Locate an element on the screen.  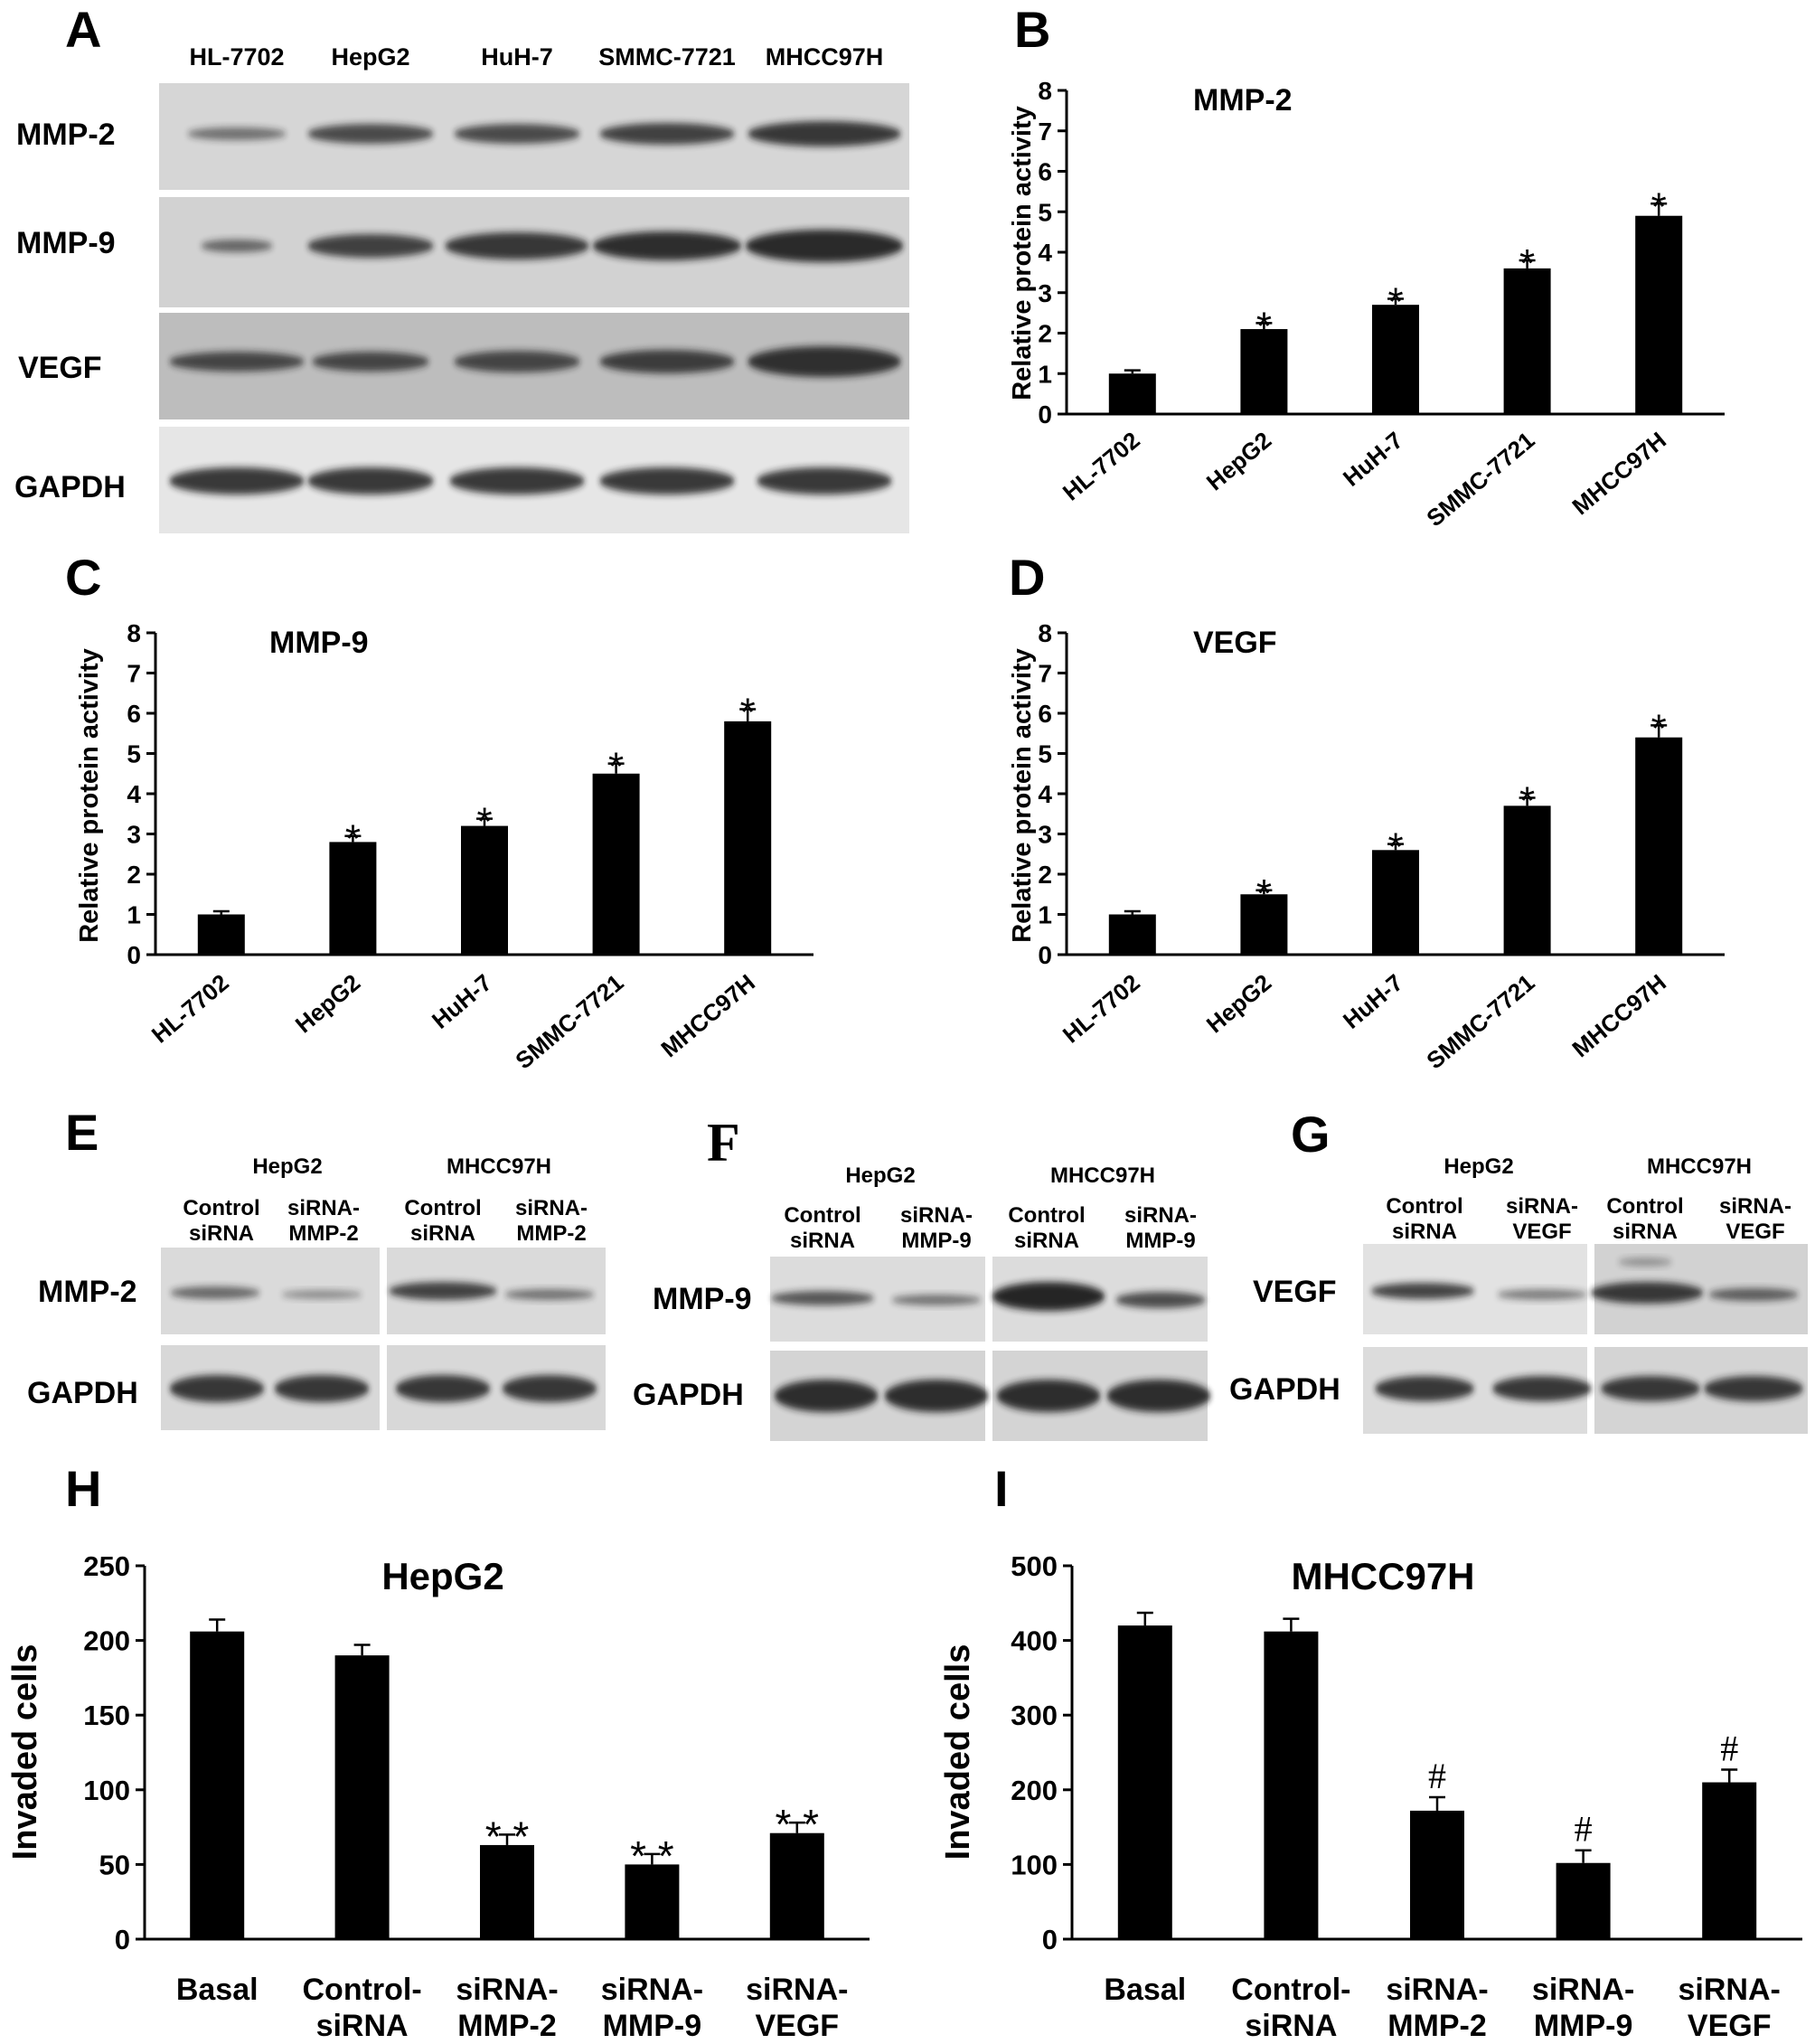
category-label: MMP-2 is located at coordinates (1437, 2026).